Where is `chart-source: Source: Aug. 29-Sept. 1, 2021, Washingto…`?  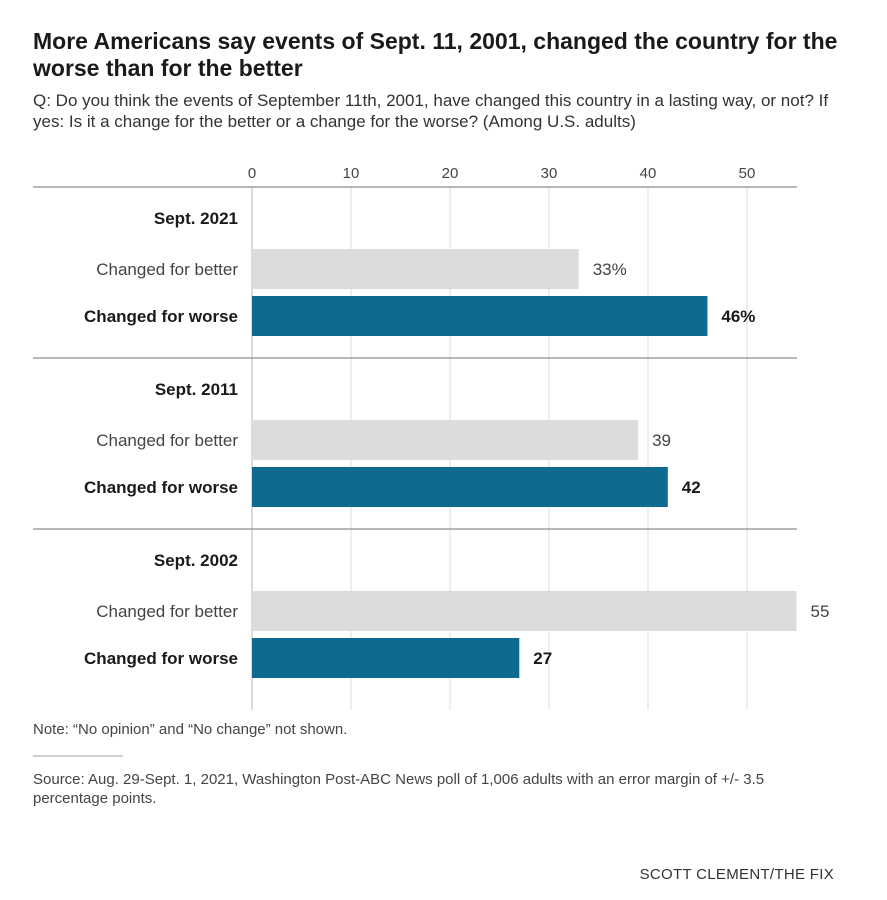
chart-source: Source: Aug. 29-Sept. 1, 2021, Washingto… is located at coordinates (399, 789).